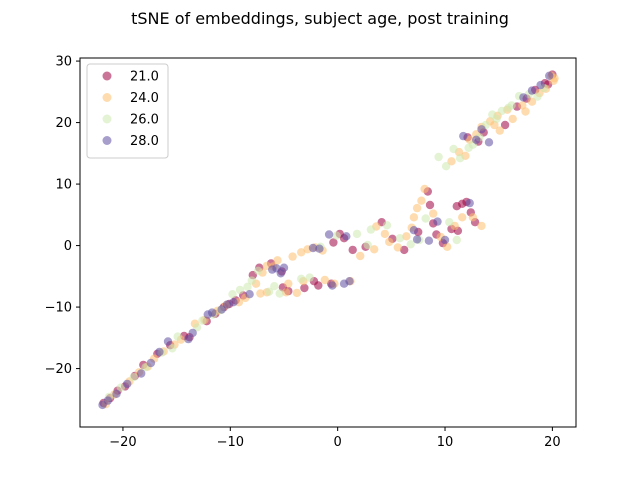 The height and width of the screenshot is (480, 640). Describe the element at coordinates (127, 111) in the screenshot. I see `legend: 21.0 24.0 26.0 28.0` at that location.